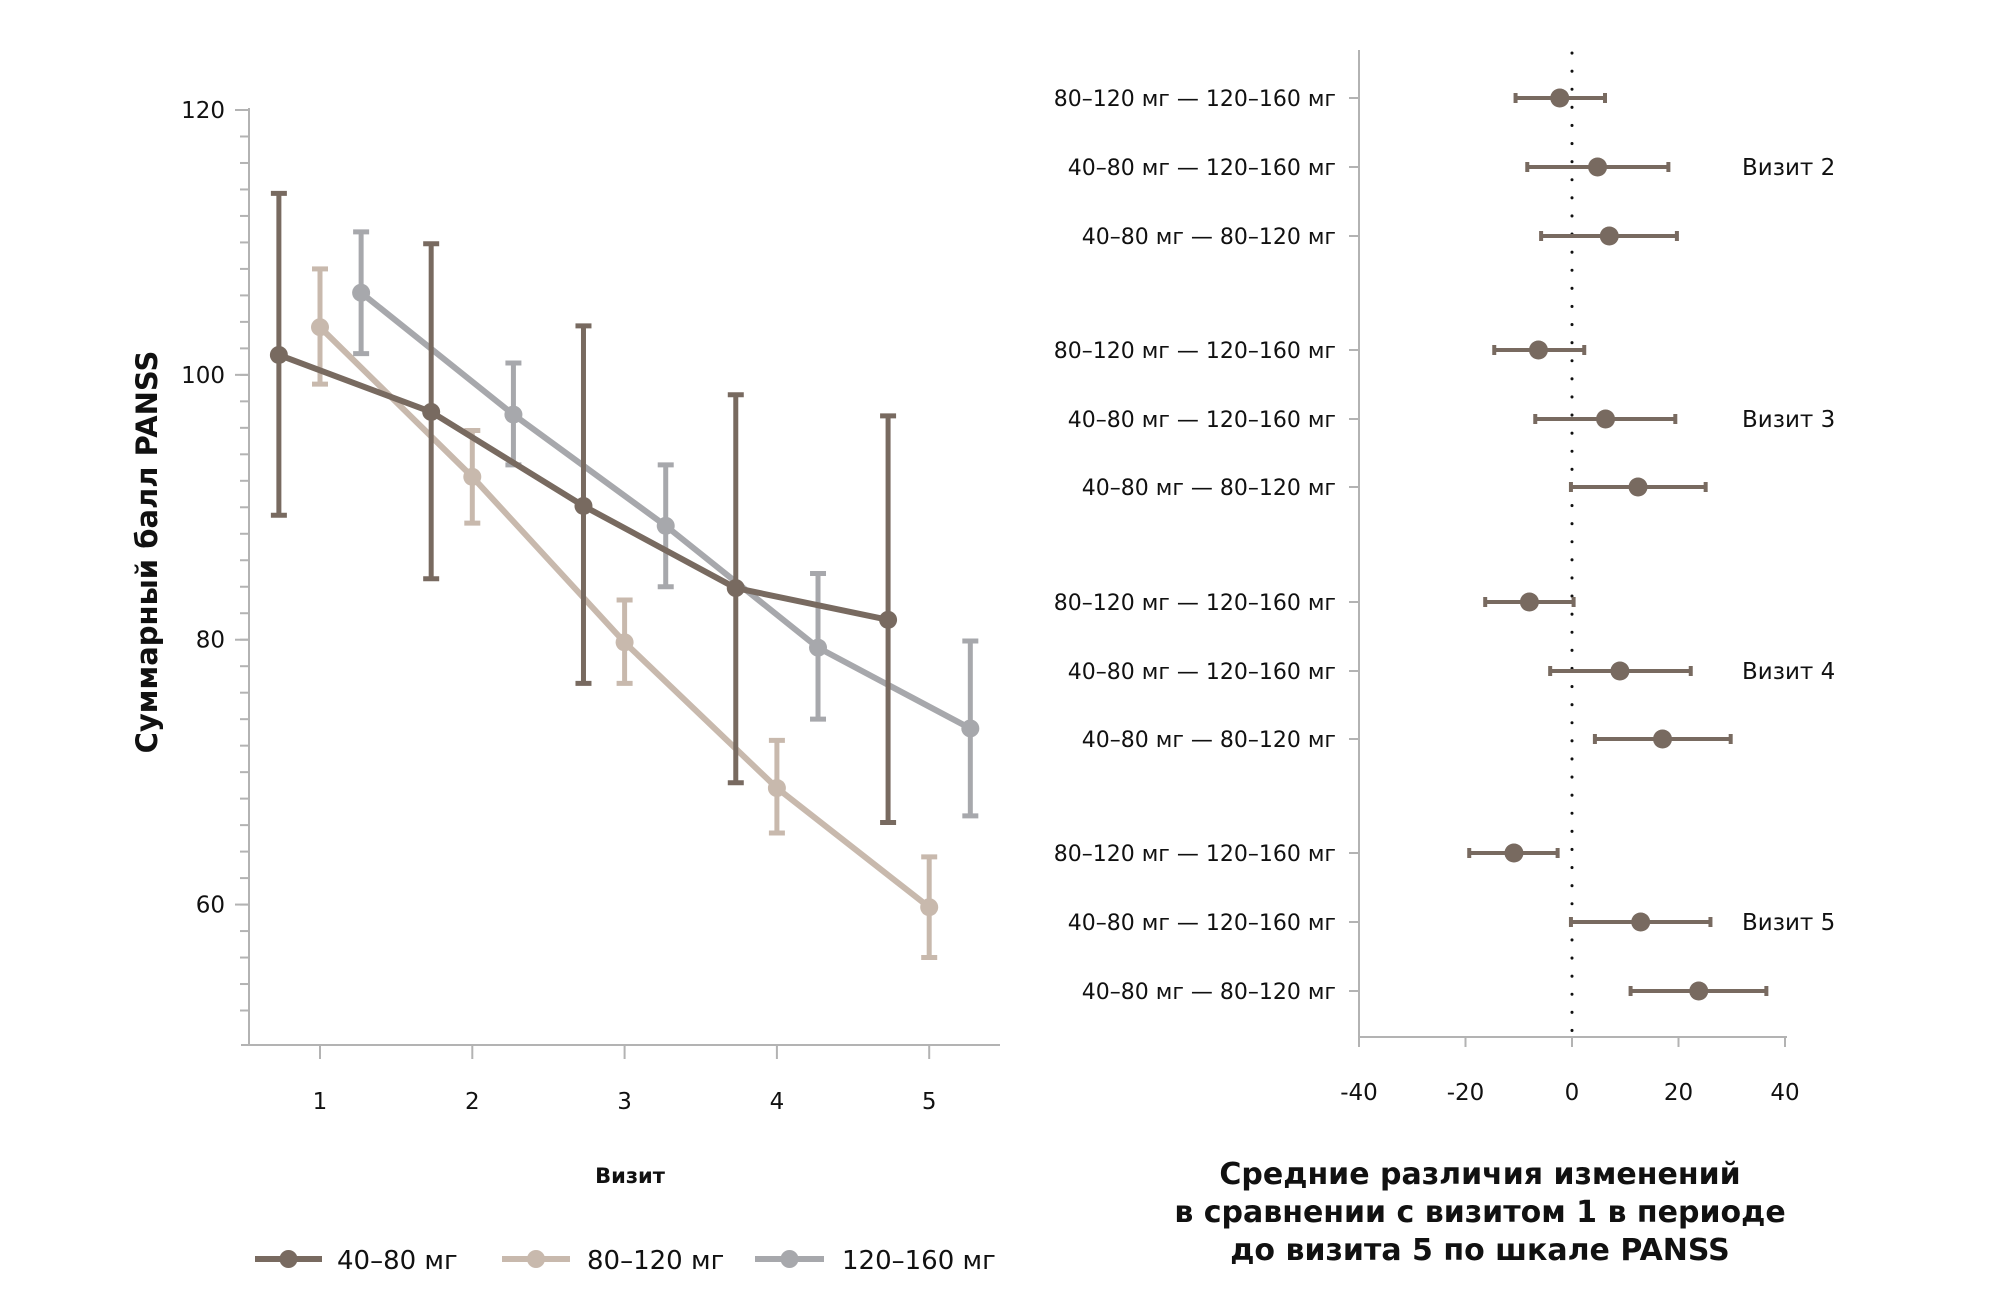 The image size is (2005, 1314). I want to click on forest-x-tick-label: -20, so click(1466, 1093).